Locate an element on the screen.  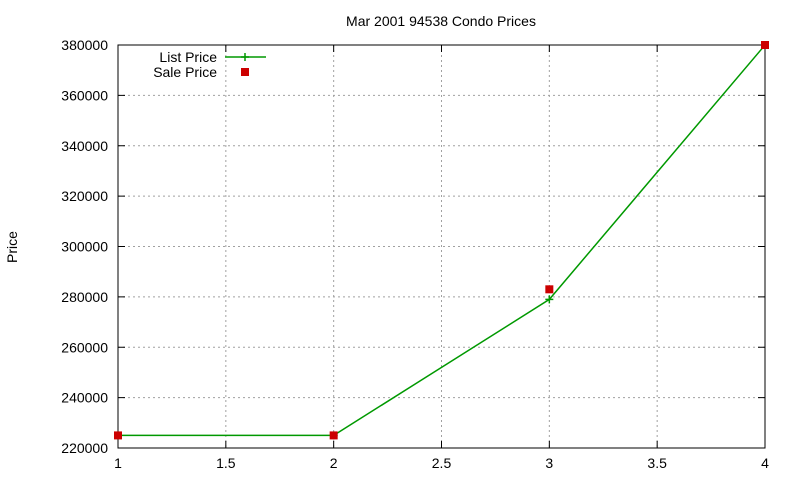
y-tick-label: 340000 is located at coordinates (84, 146).